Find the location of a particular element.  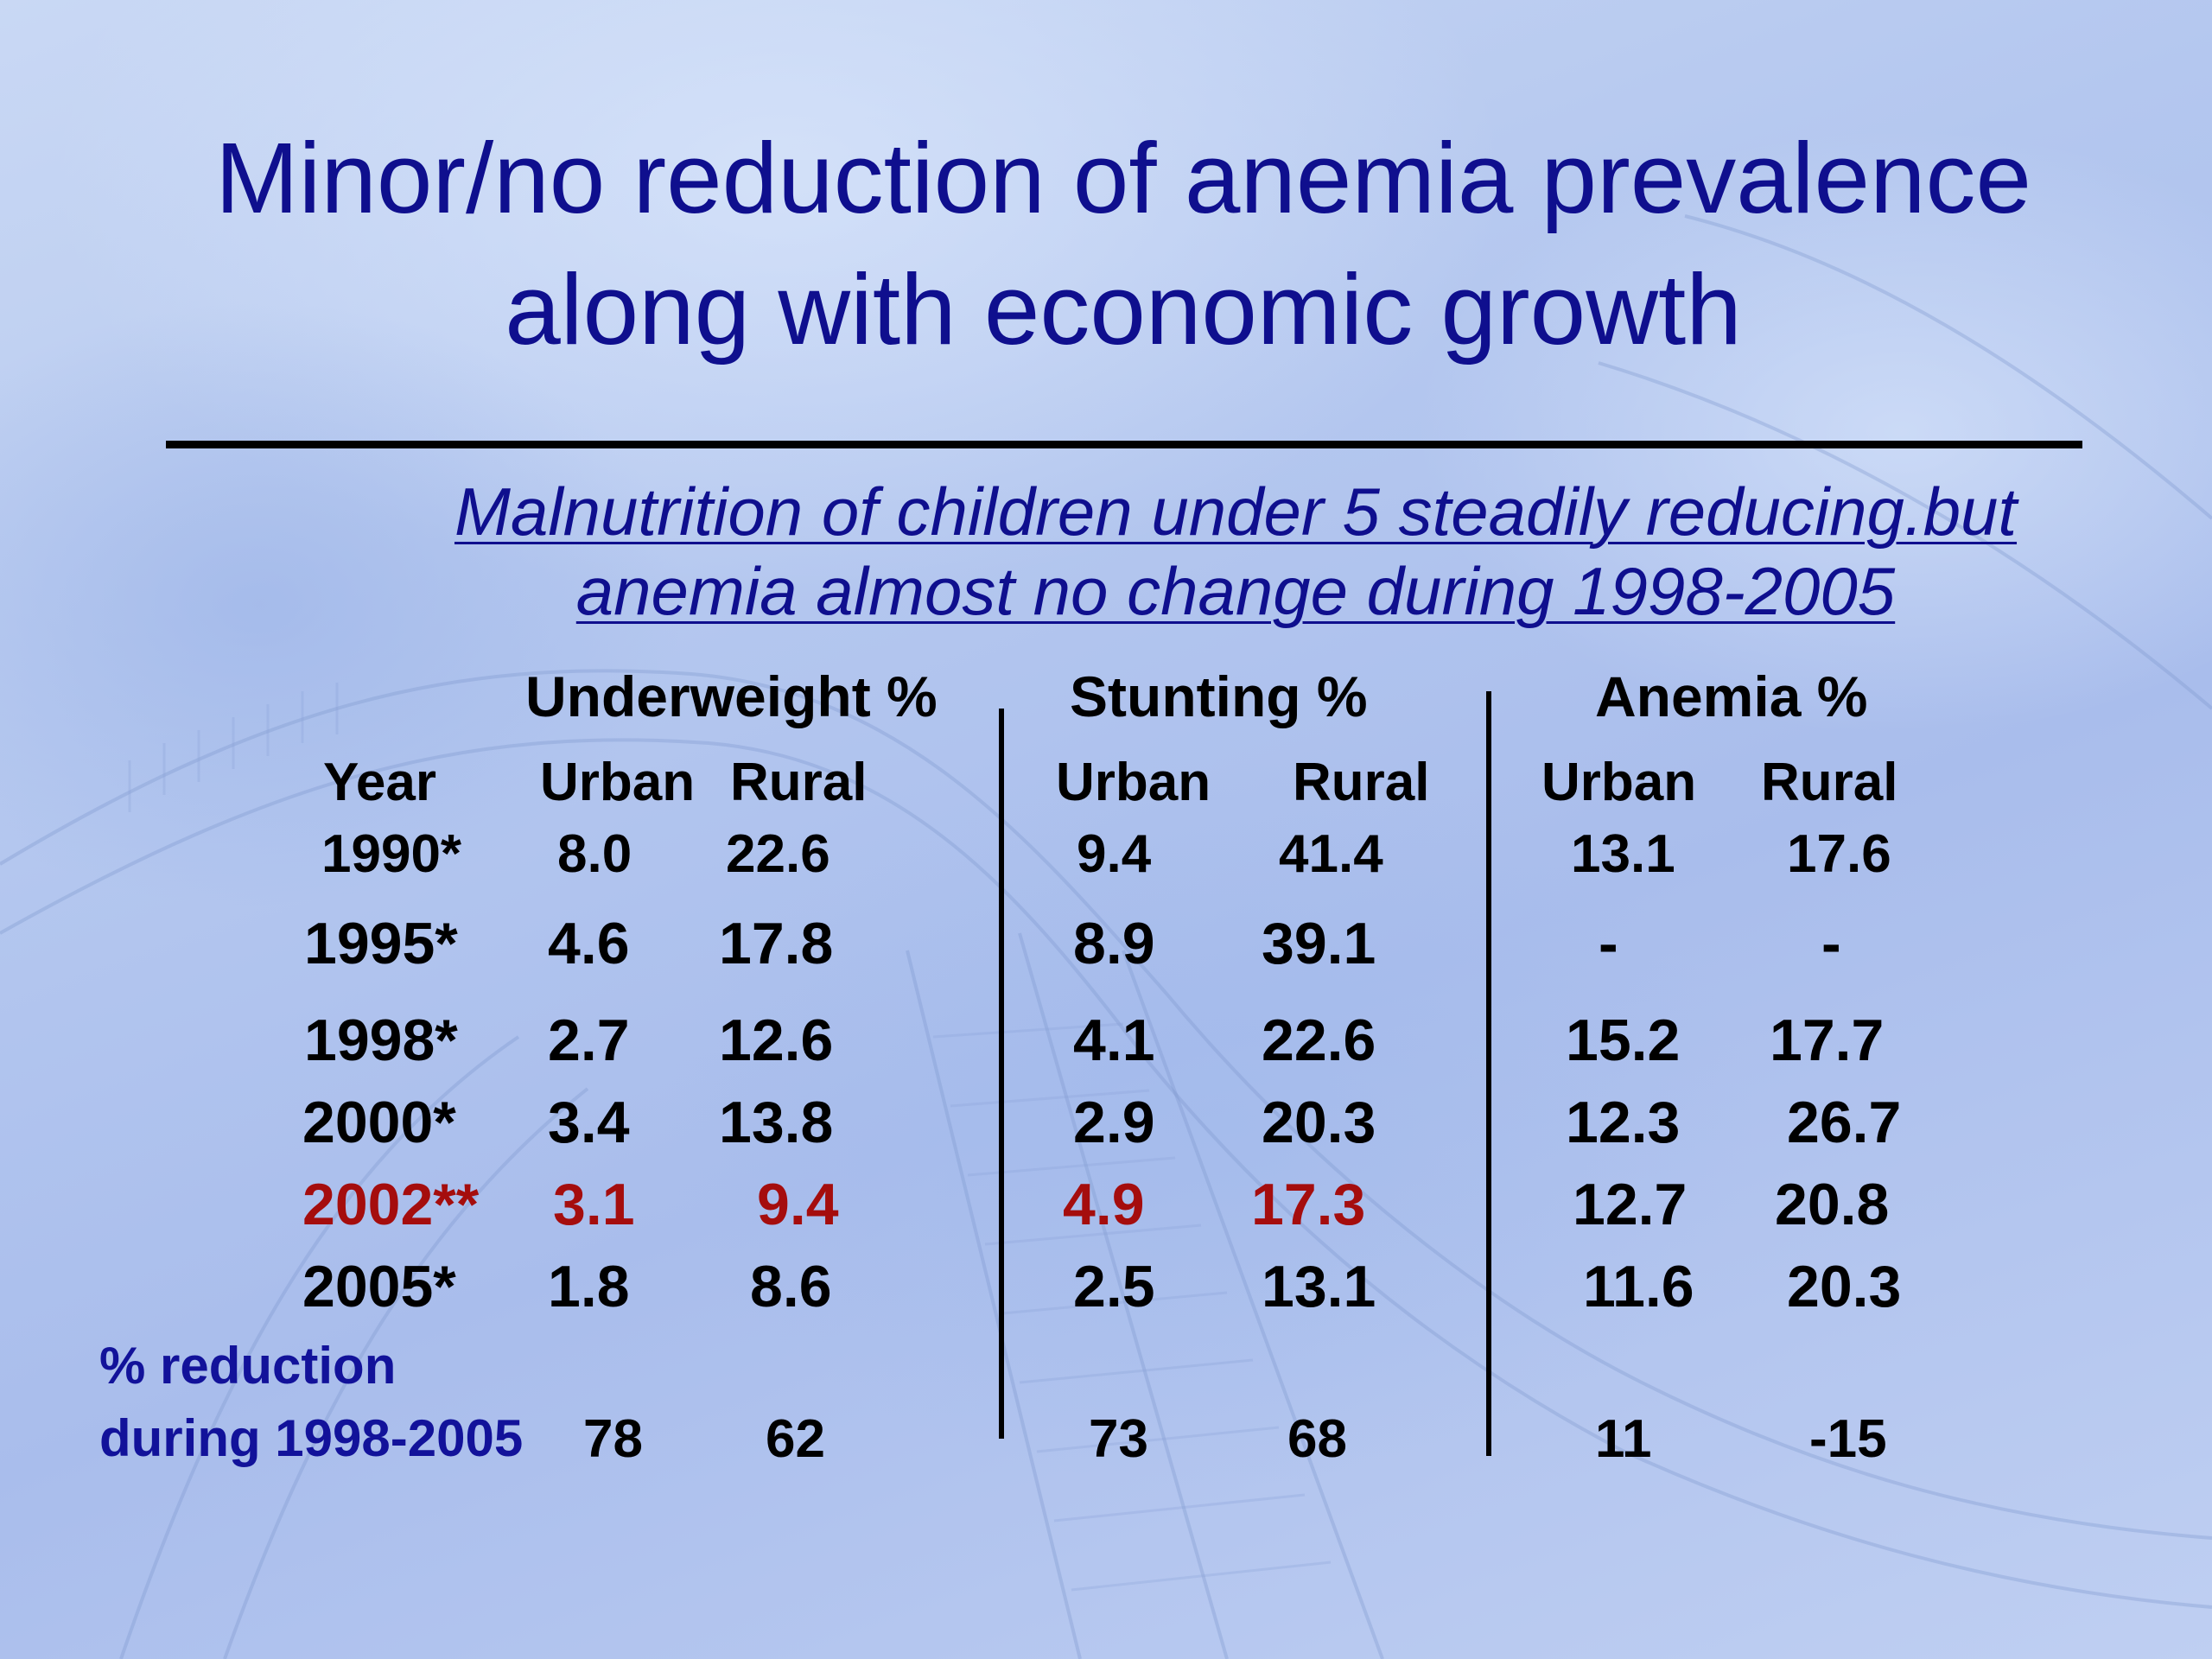

row-year: 1990* is located at coordinates (391, 854).